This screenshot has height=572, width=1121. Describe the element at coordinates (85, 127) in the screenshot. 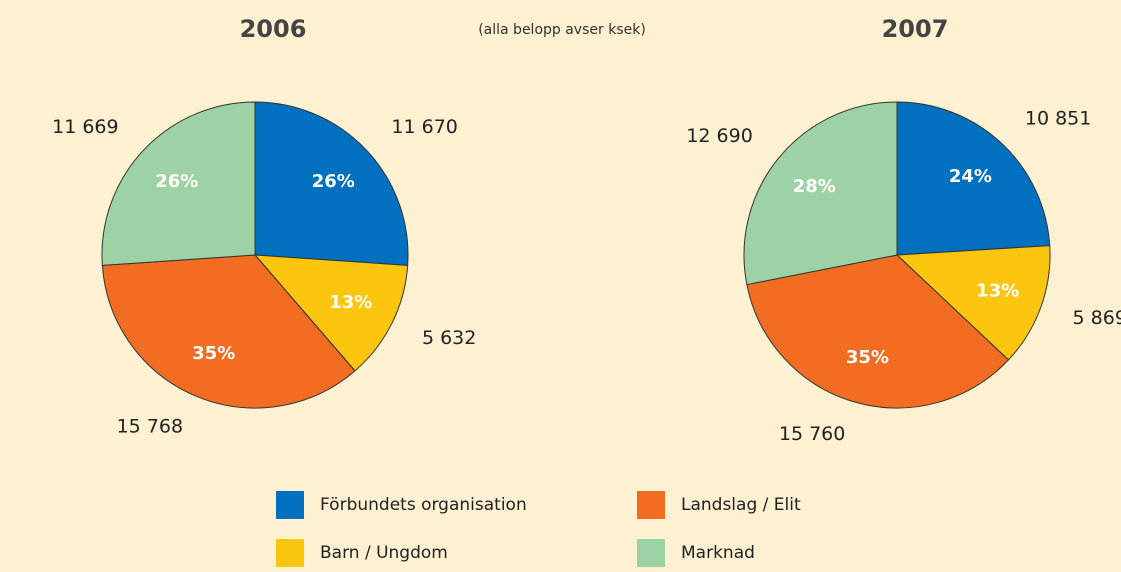

I see `value-label: 11 669` at that location.